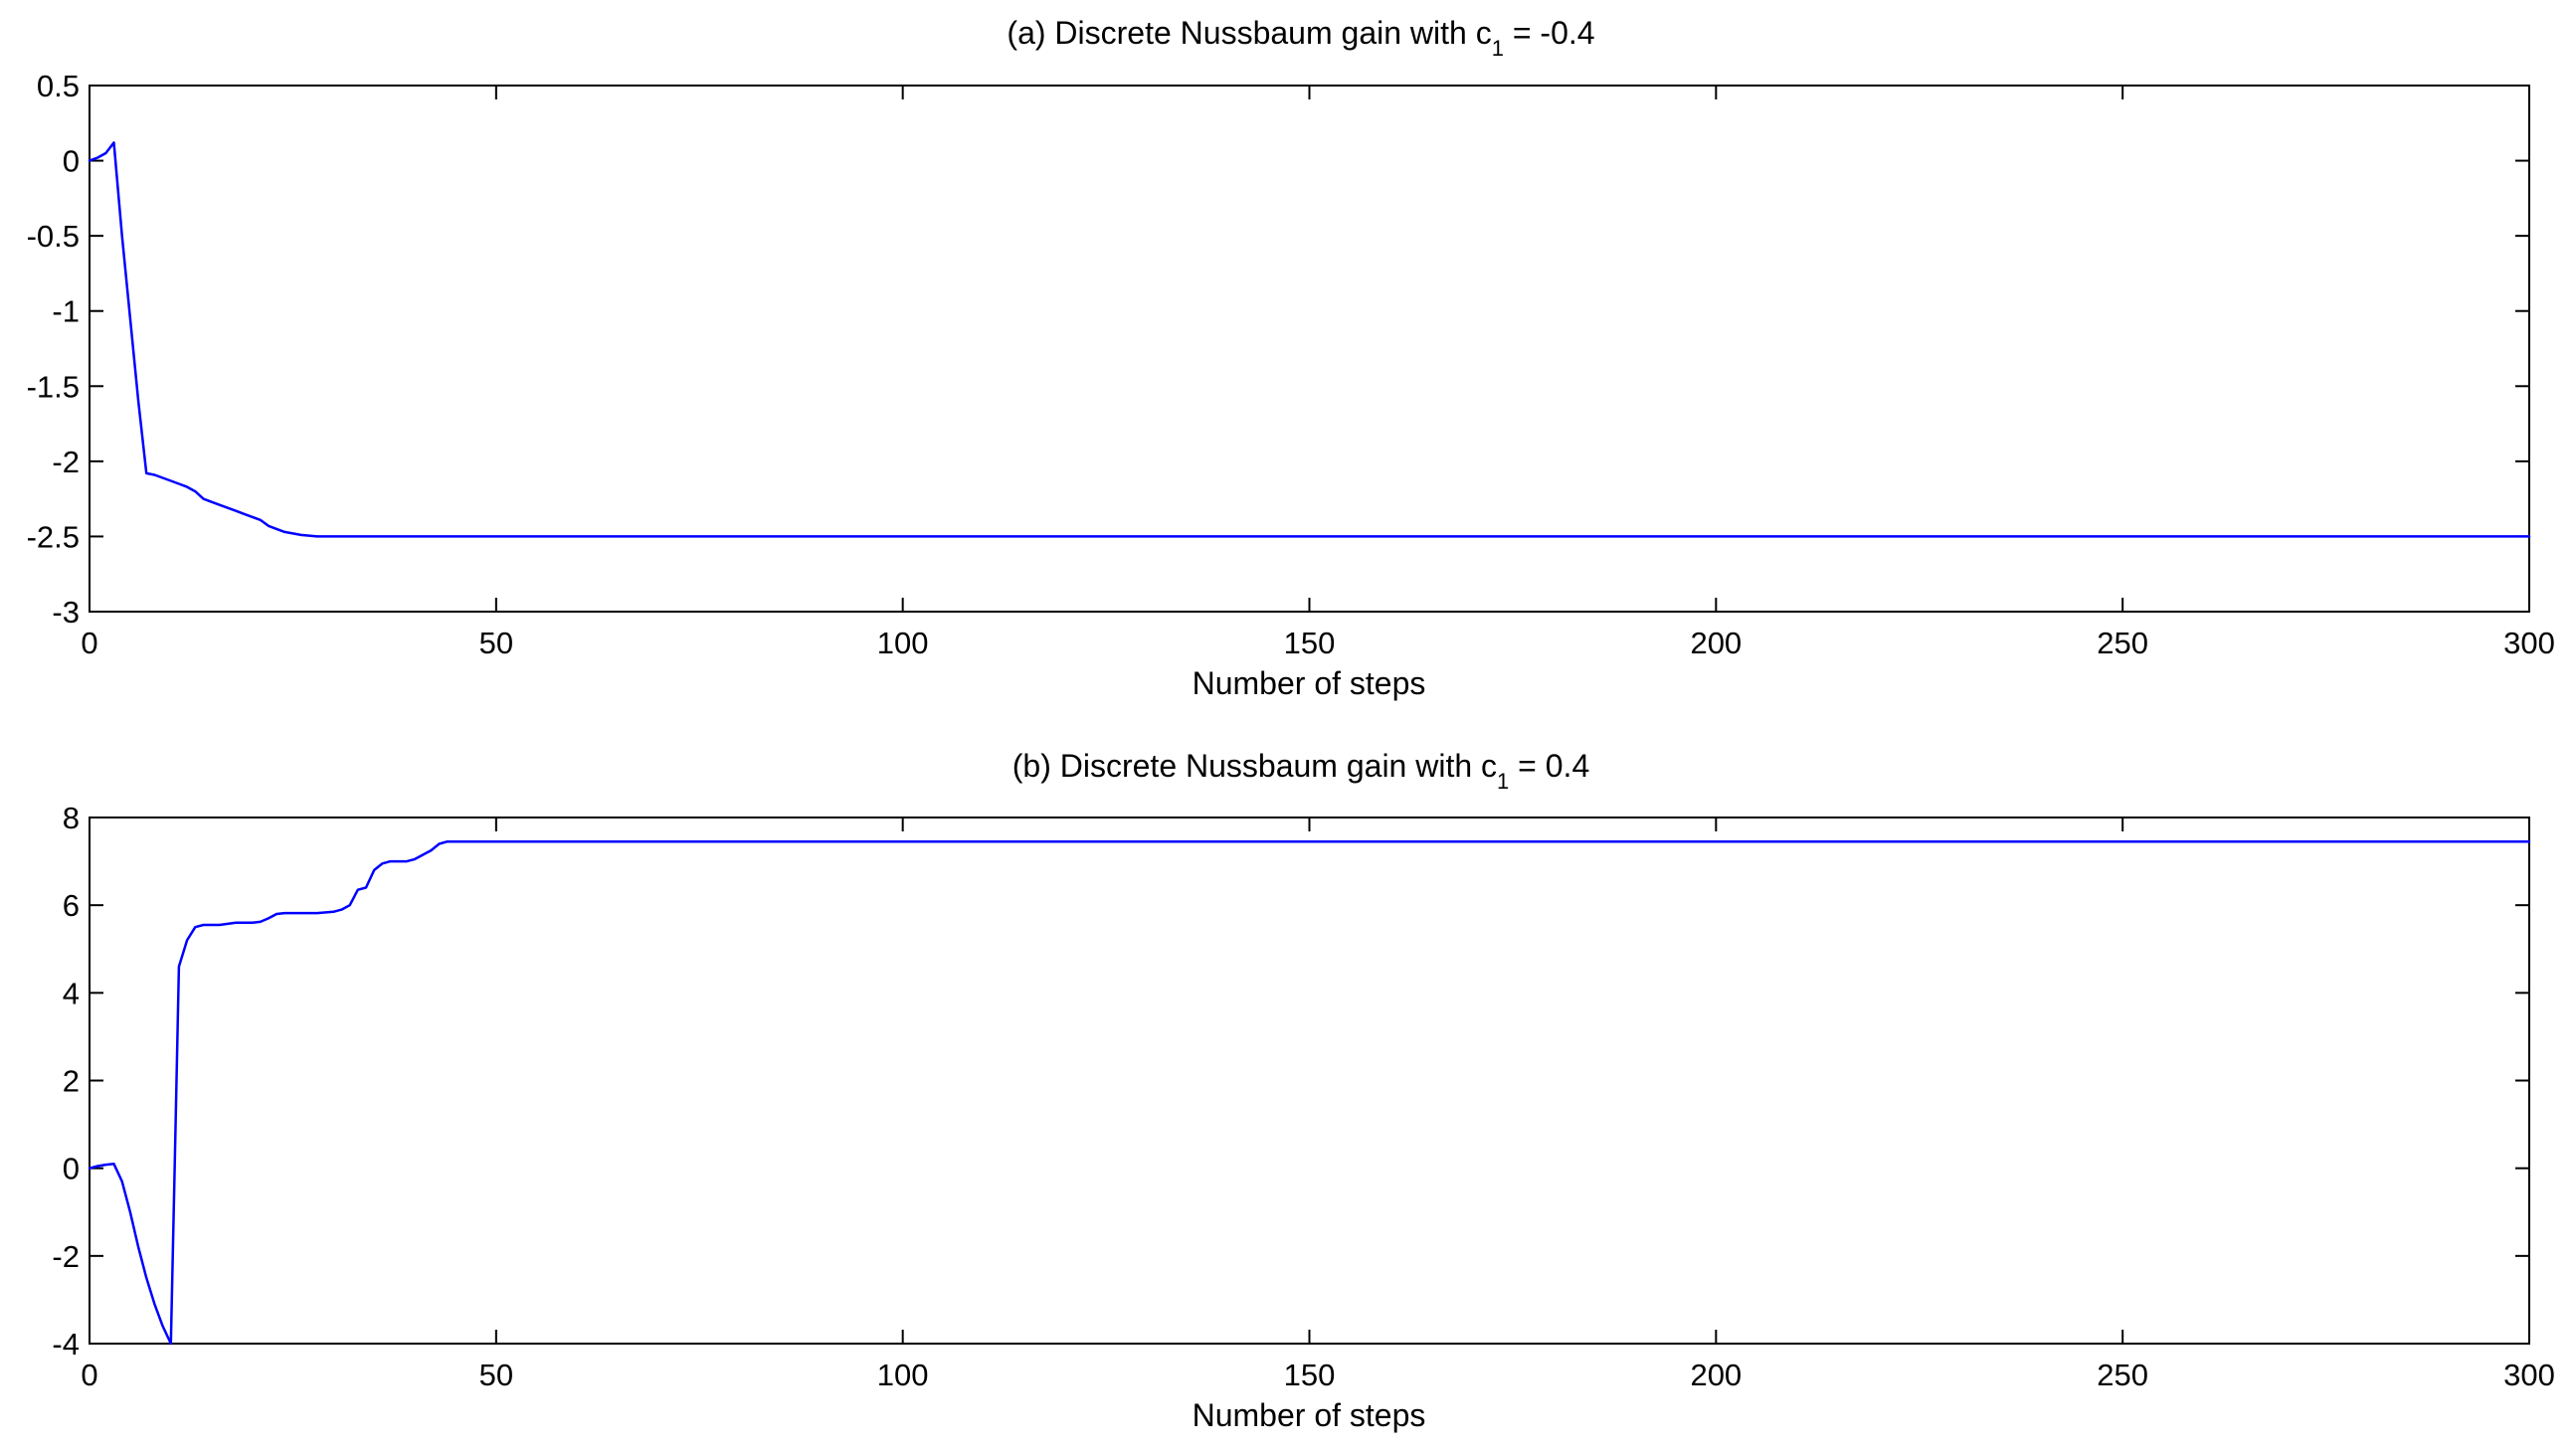  Describe the element at coordinates (66, 1256) in the screenshot. I see `subplot-b-ytick-label: -2` at that location.